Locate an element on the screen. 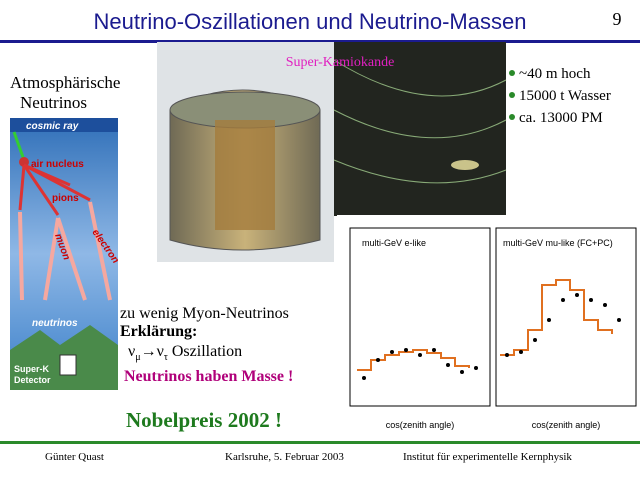  nobel: Nobelpreis 2002 ! is located at coordinates (204, 420).